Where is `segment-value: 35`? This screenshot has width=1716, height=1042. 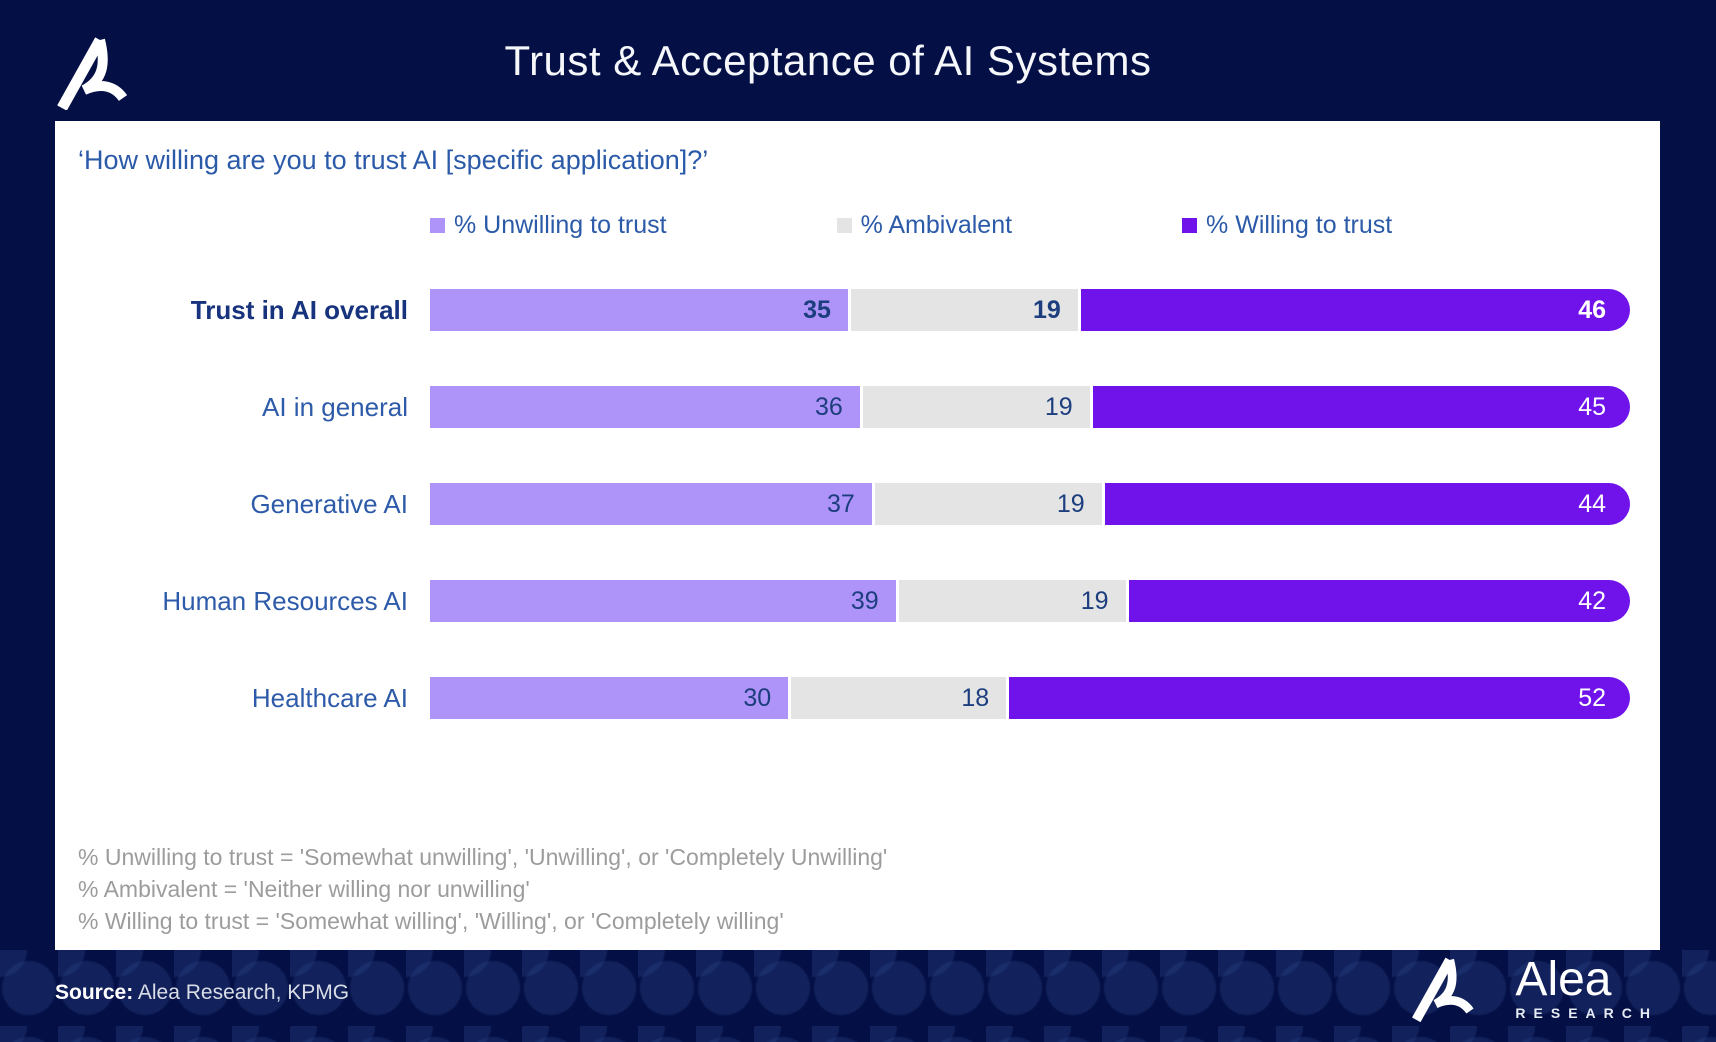 segment-value: 35 is located at coordinates (817, 309).